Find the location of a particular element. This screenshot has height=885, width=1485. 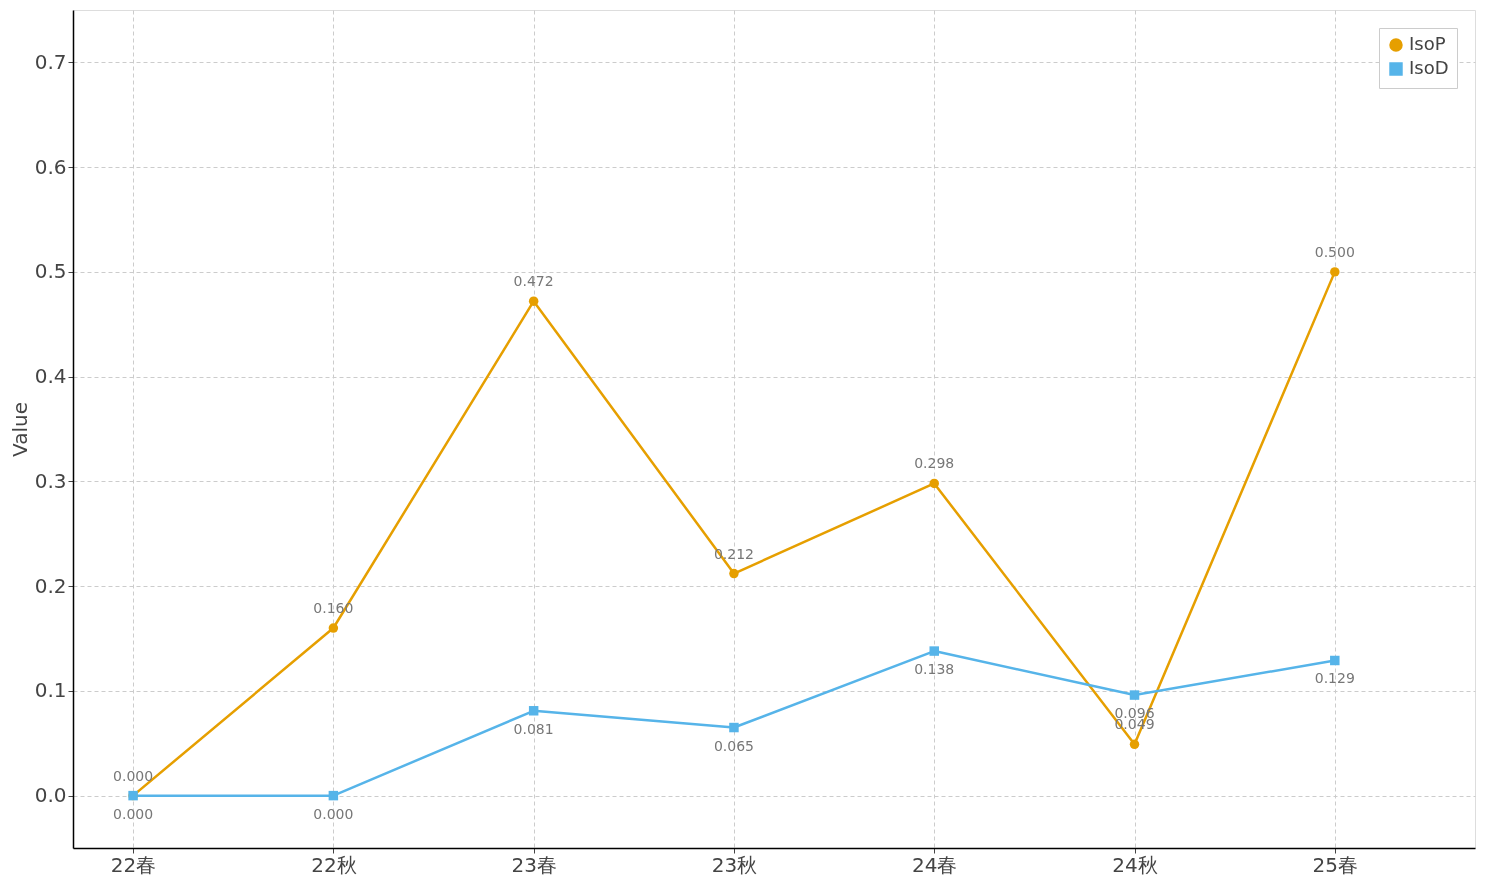

data-label: 0.138 is located at coordinates (934, 669).